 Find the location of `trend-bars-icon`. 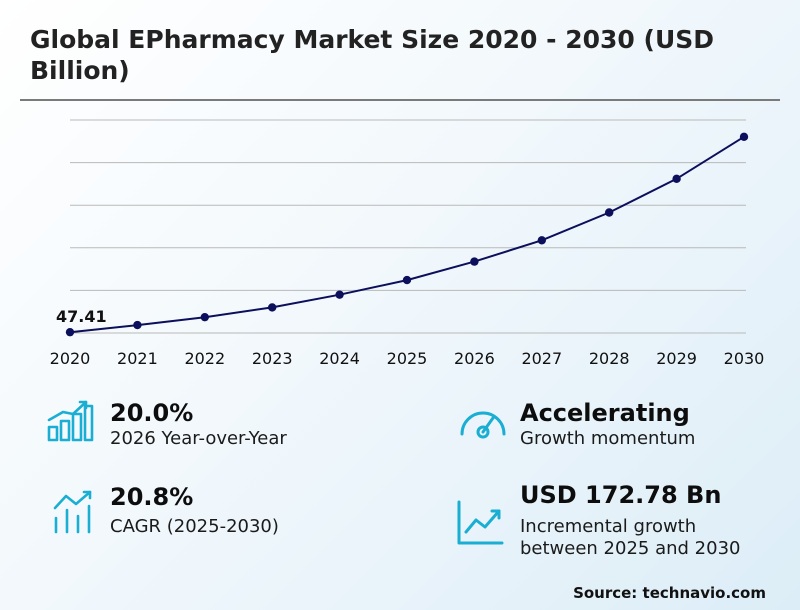

trend-bars-icon is located at coordinates (72, 512).